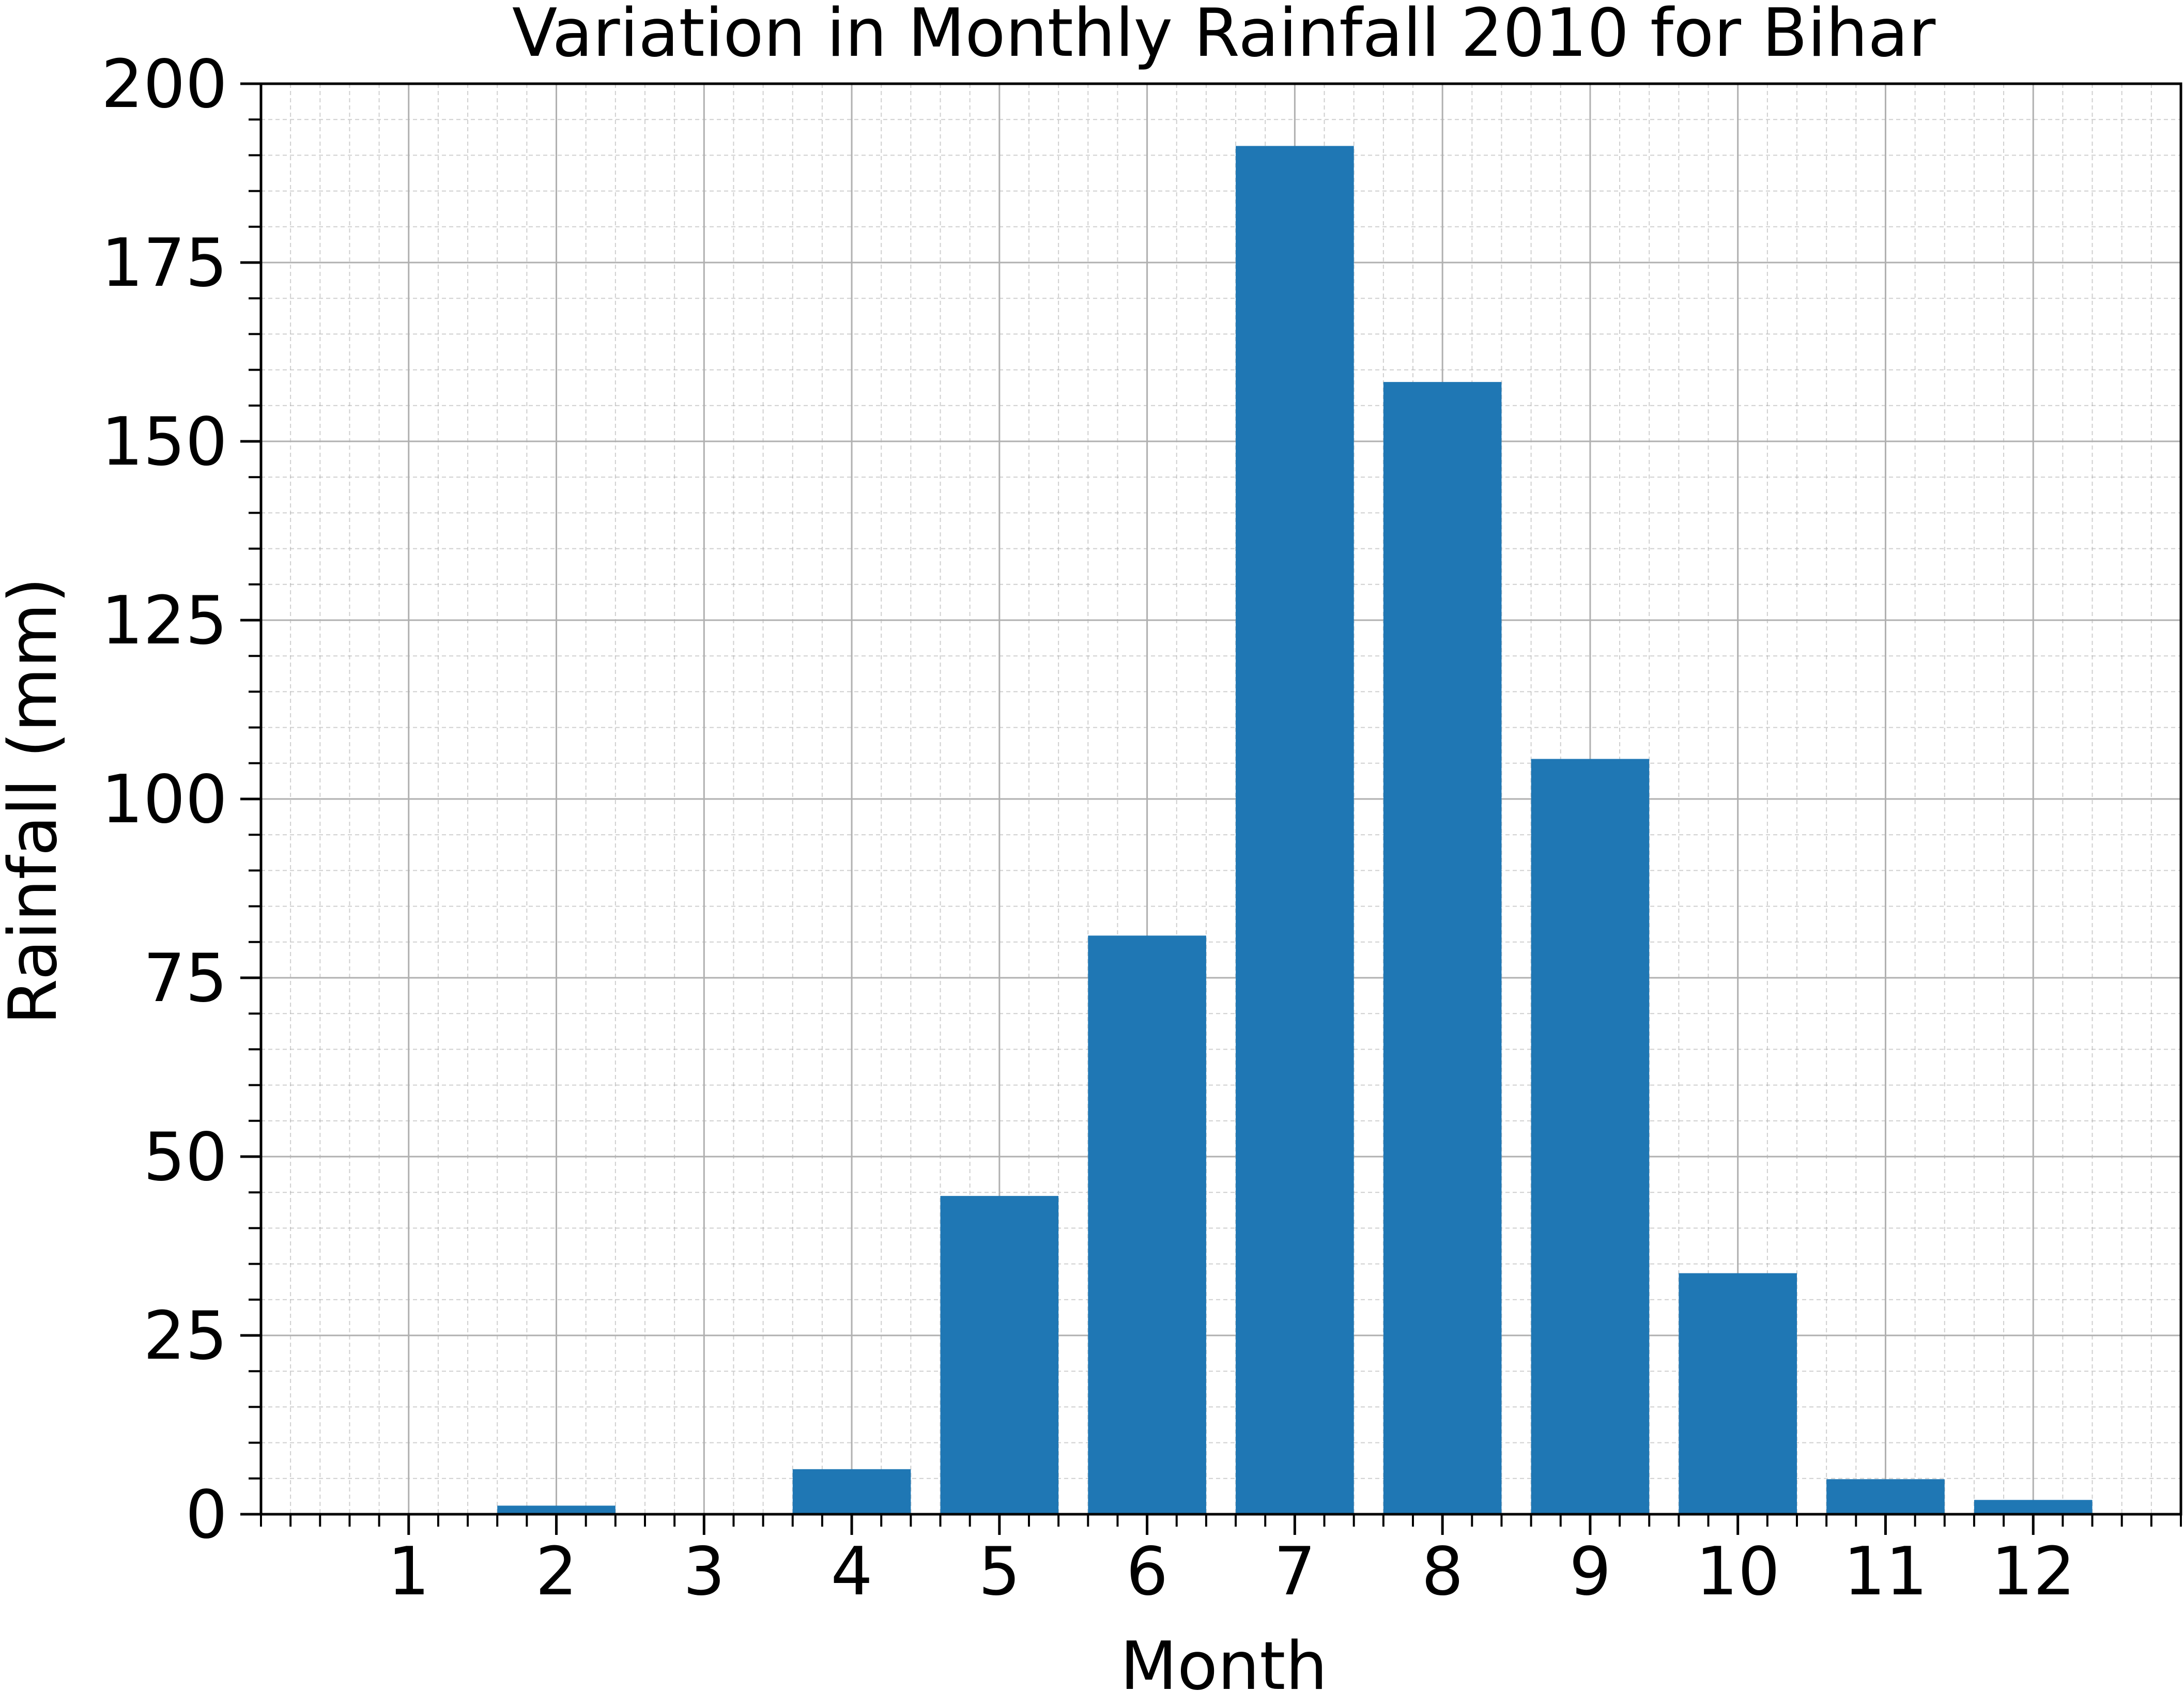 The width and height of the screenshot is (2184, 1707). Describe the element at coordinates (164, 442) in the screenshot. I see `y-tick-label: 150` at that location.